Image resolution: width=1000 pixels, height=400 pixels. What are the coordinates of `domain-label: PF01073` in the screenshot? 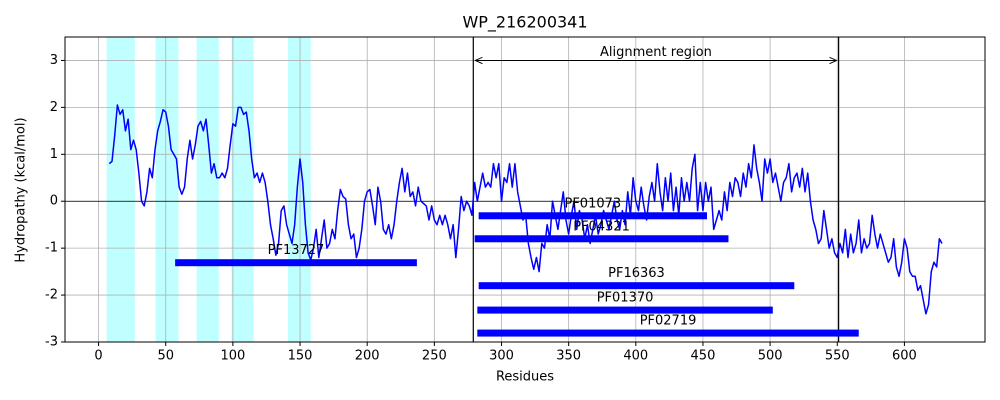 It's located at (592, 203).